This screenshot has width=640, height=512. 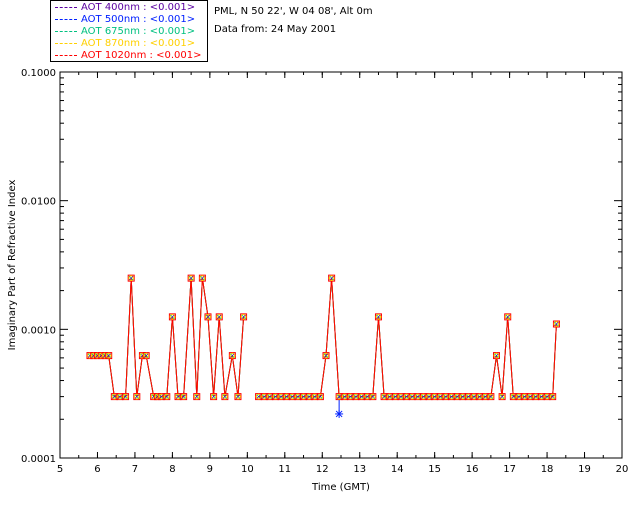 I want to click on legend-label-870nm: AOT 870nm : <0.001>, so click(x=138, y=43).